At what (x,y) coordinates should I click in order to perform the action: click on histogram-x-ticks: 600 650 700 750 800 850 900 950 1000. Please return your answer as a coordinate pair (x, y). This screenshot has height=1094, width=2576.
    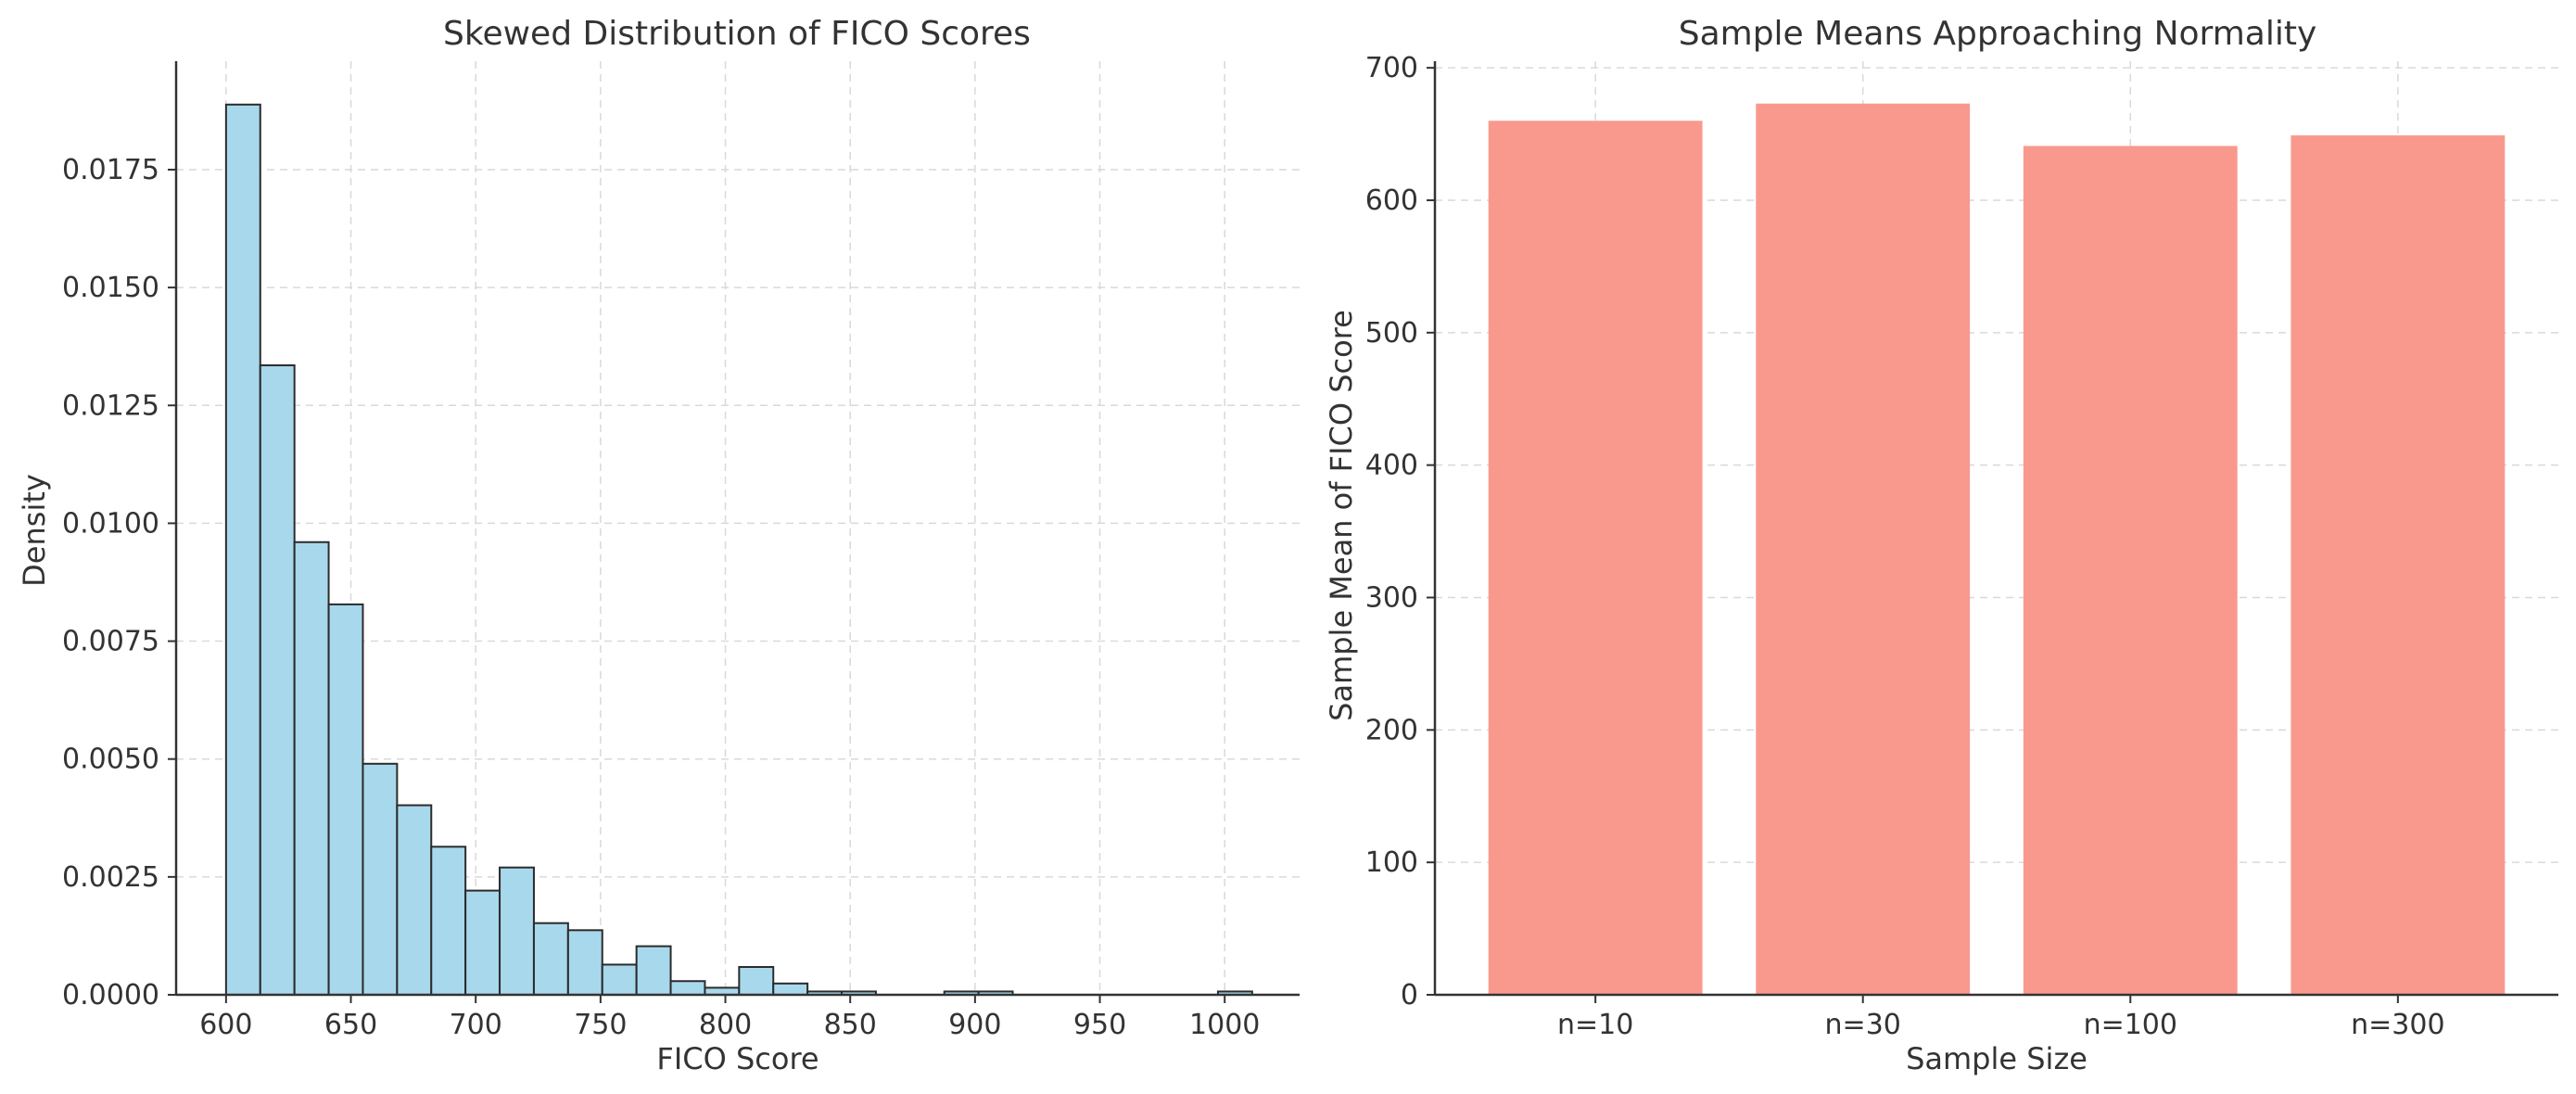
    Looking at the image, I should click on (729, 1018).